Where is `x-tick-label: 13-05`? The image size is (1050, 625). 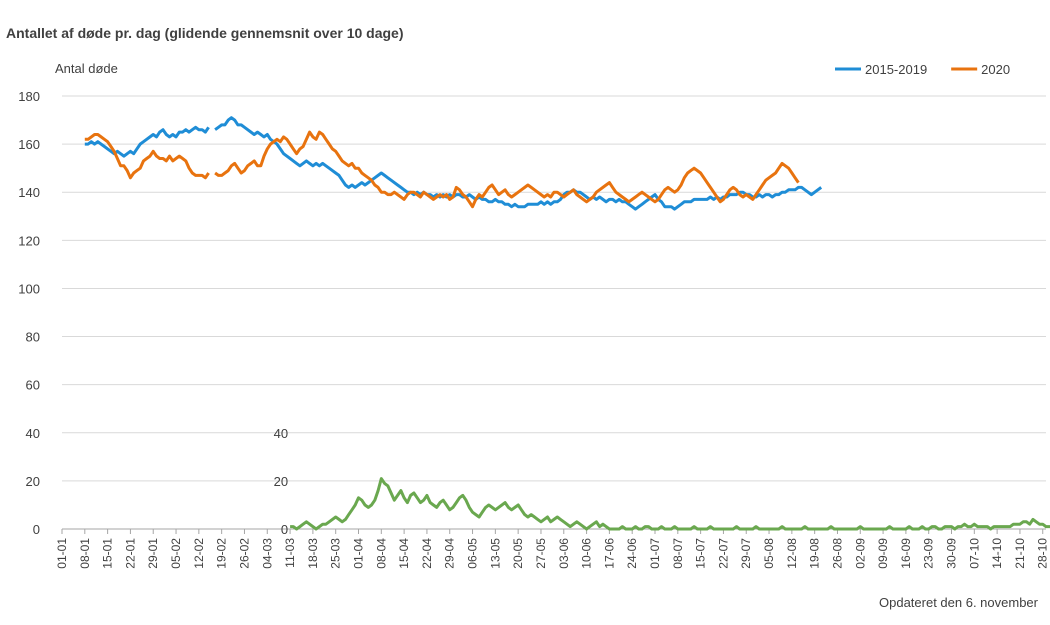 x-tick-label: 13-05 is located at coordinates (495, 553).